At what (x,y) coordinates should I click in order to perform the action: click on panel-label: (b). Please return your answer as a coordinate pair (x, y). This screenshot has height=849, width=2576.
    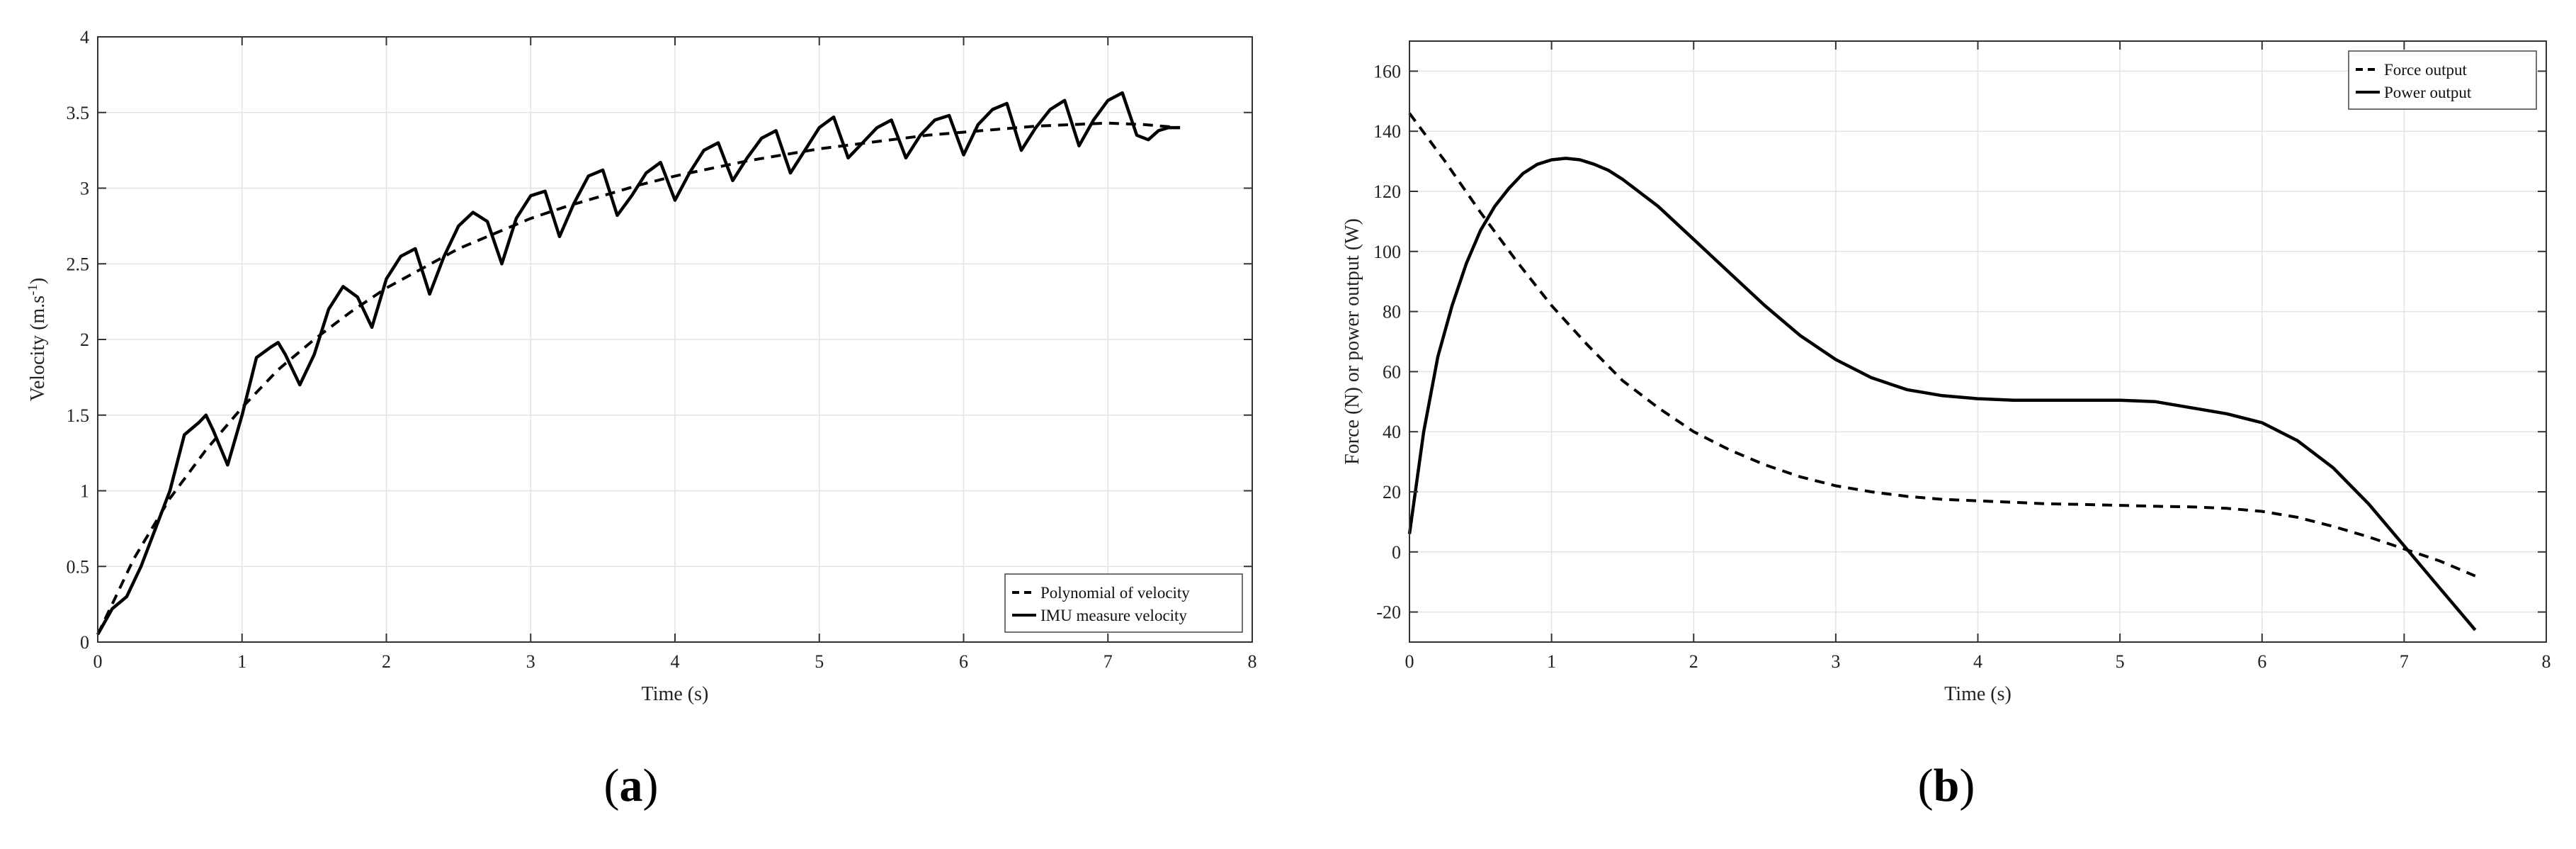
    Looking at the image, I should click on (1946, 786).